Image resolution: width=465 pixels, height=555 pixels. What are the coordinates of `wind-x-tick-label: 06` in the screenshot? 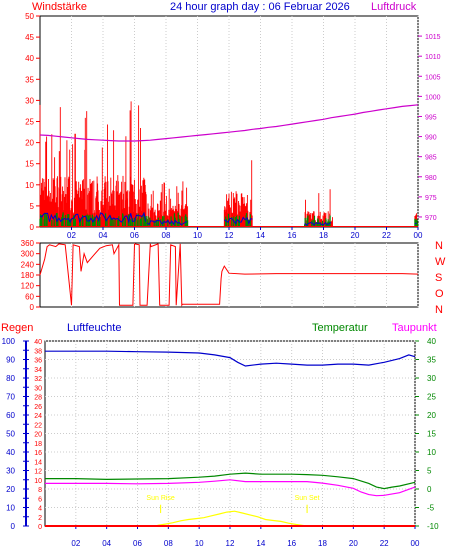 It's located at (134, 235).